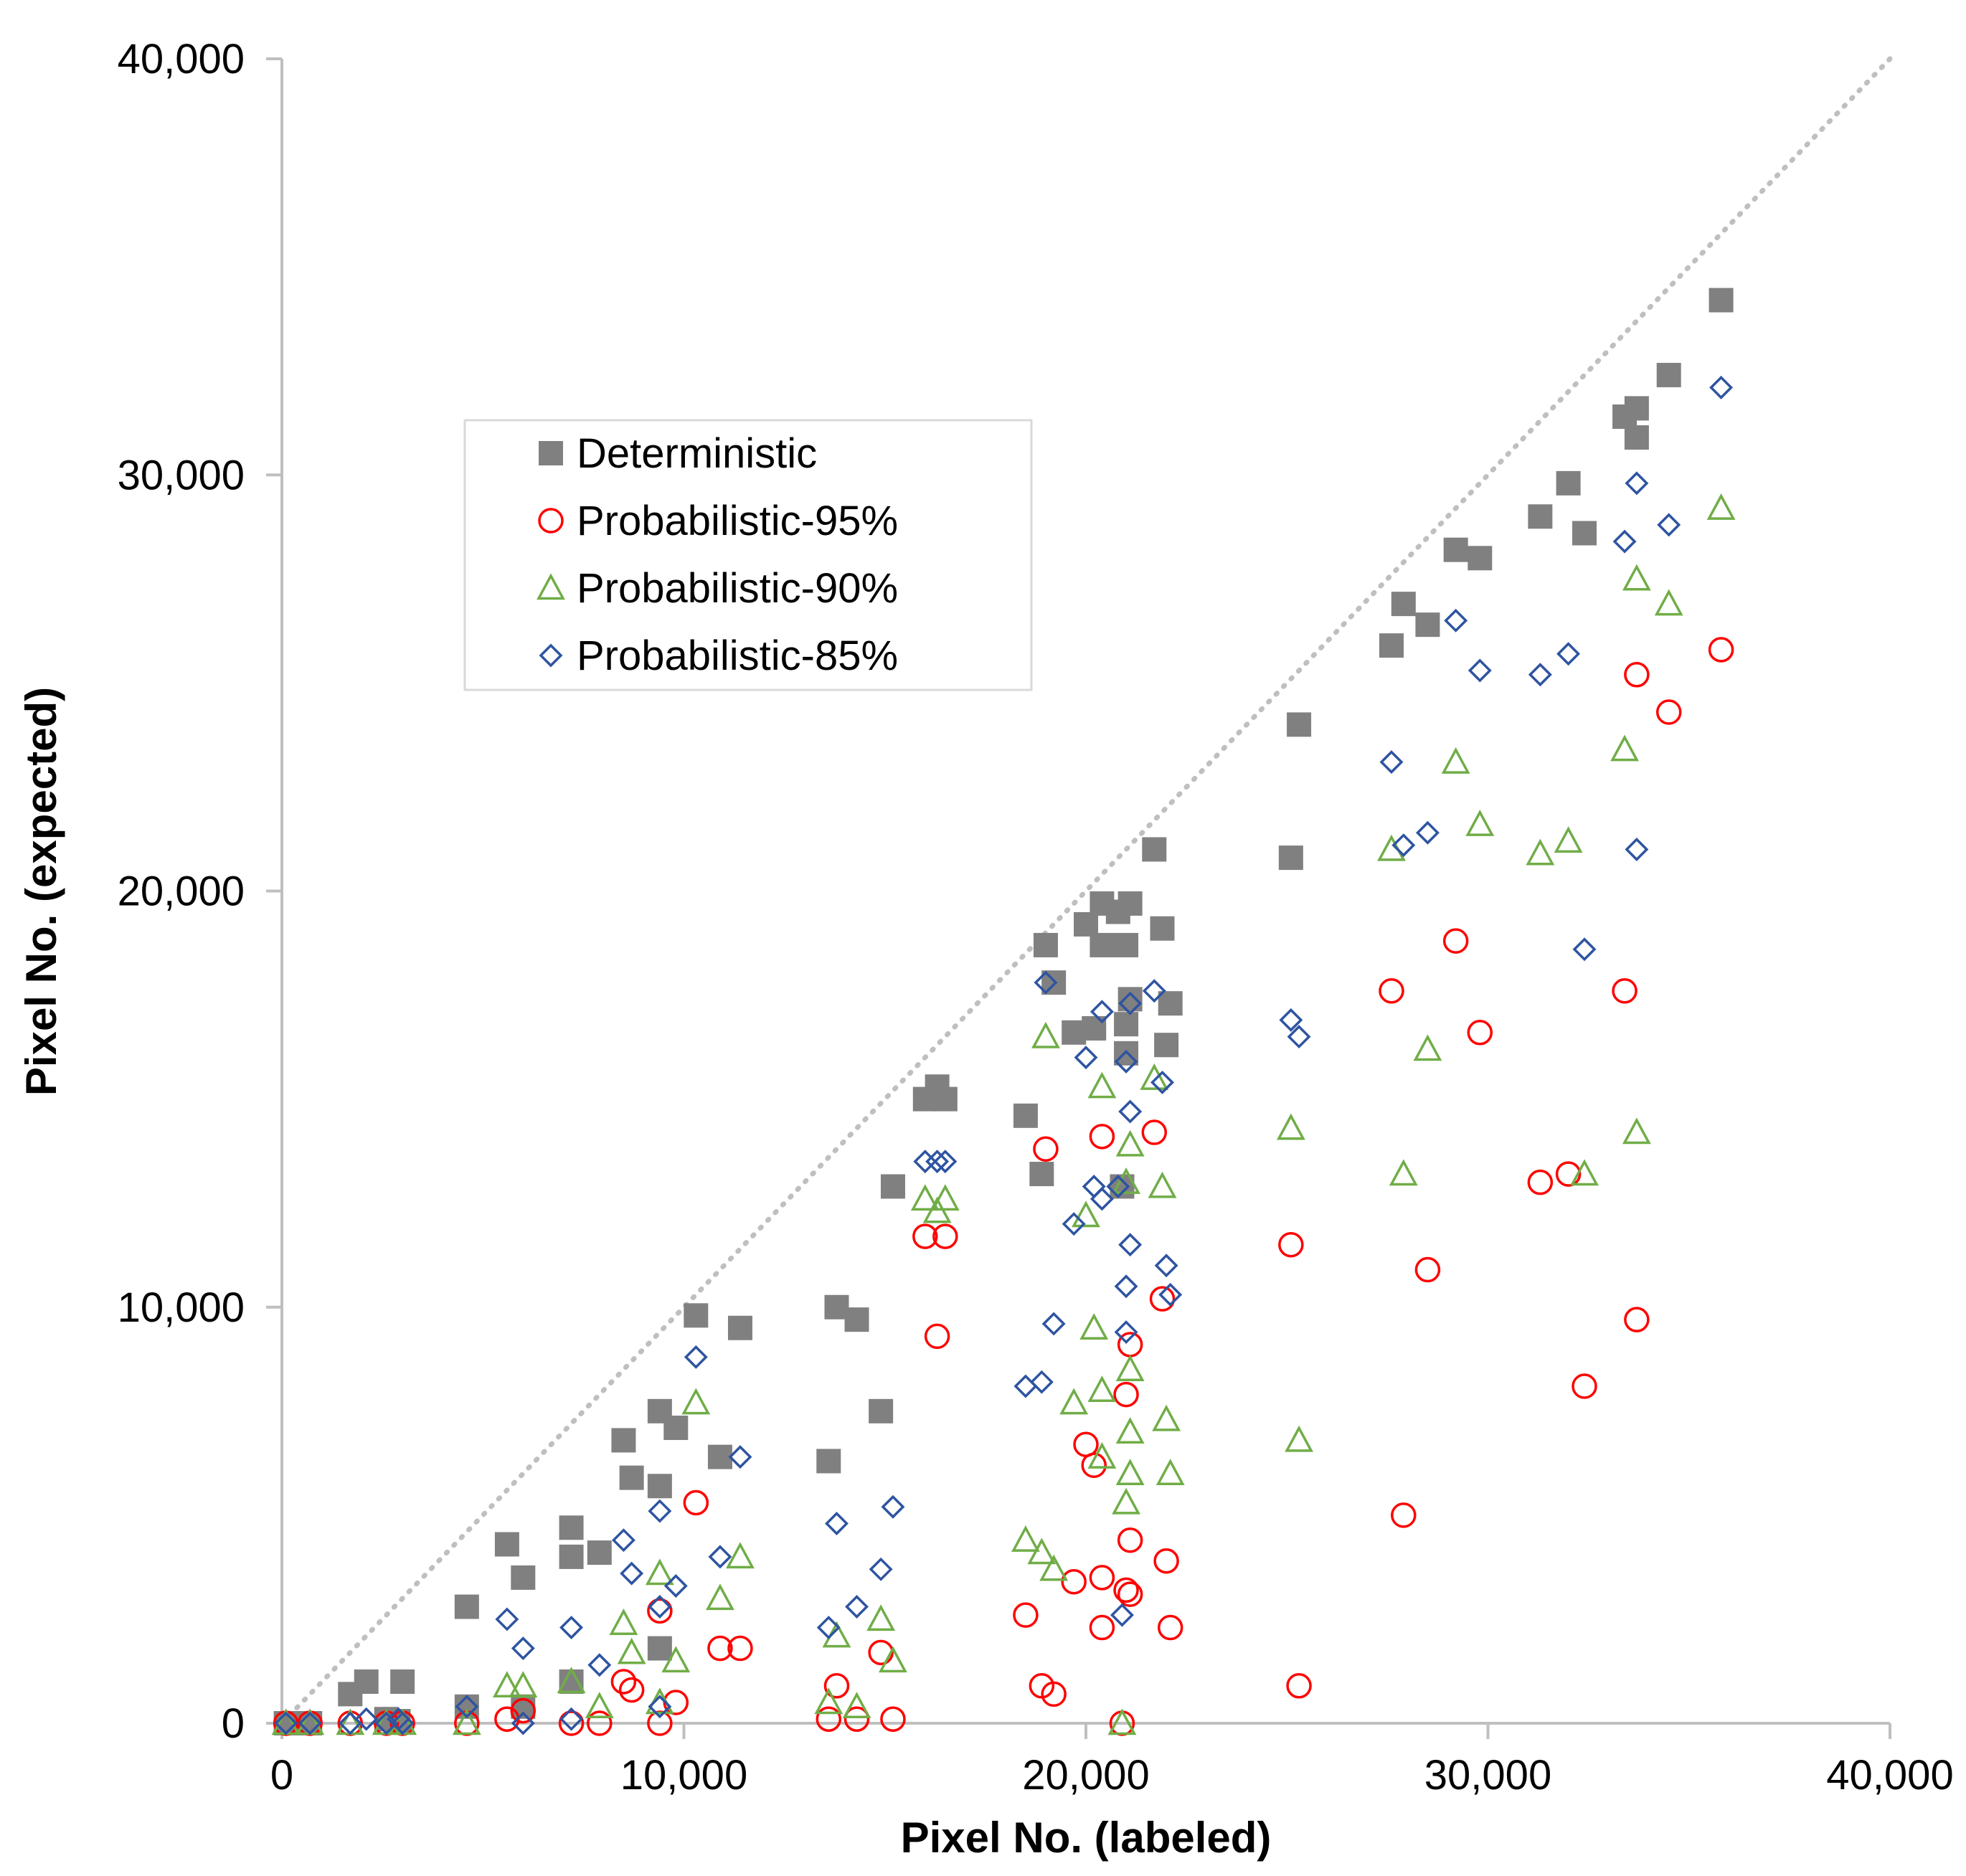  Describe the element at coordinates (738, 588) in the screenshot. I see `legend-label: Probabilistic-90%` at that location.